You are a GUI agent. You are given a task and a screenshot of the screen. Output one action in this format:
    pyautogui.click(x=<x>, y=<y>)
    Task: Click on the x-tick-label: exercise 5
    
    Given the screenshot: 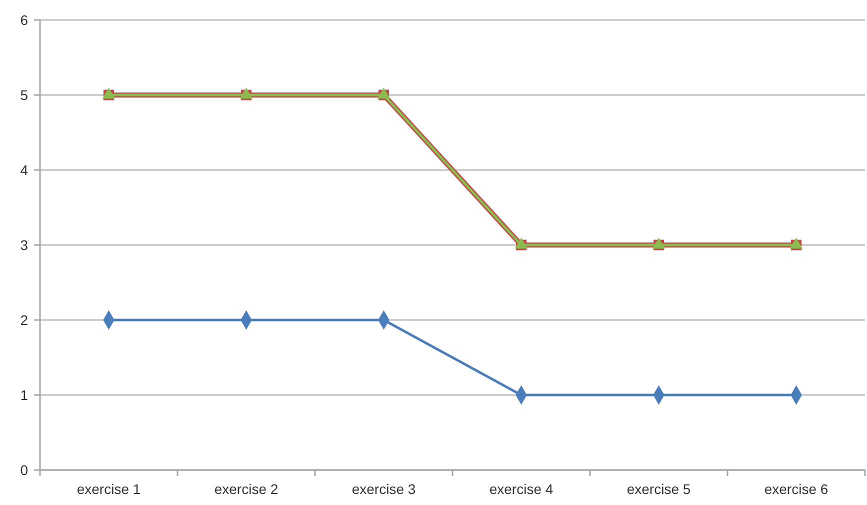 What is the action you would take?
    pyautogui.click(x=658, y=489)
    